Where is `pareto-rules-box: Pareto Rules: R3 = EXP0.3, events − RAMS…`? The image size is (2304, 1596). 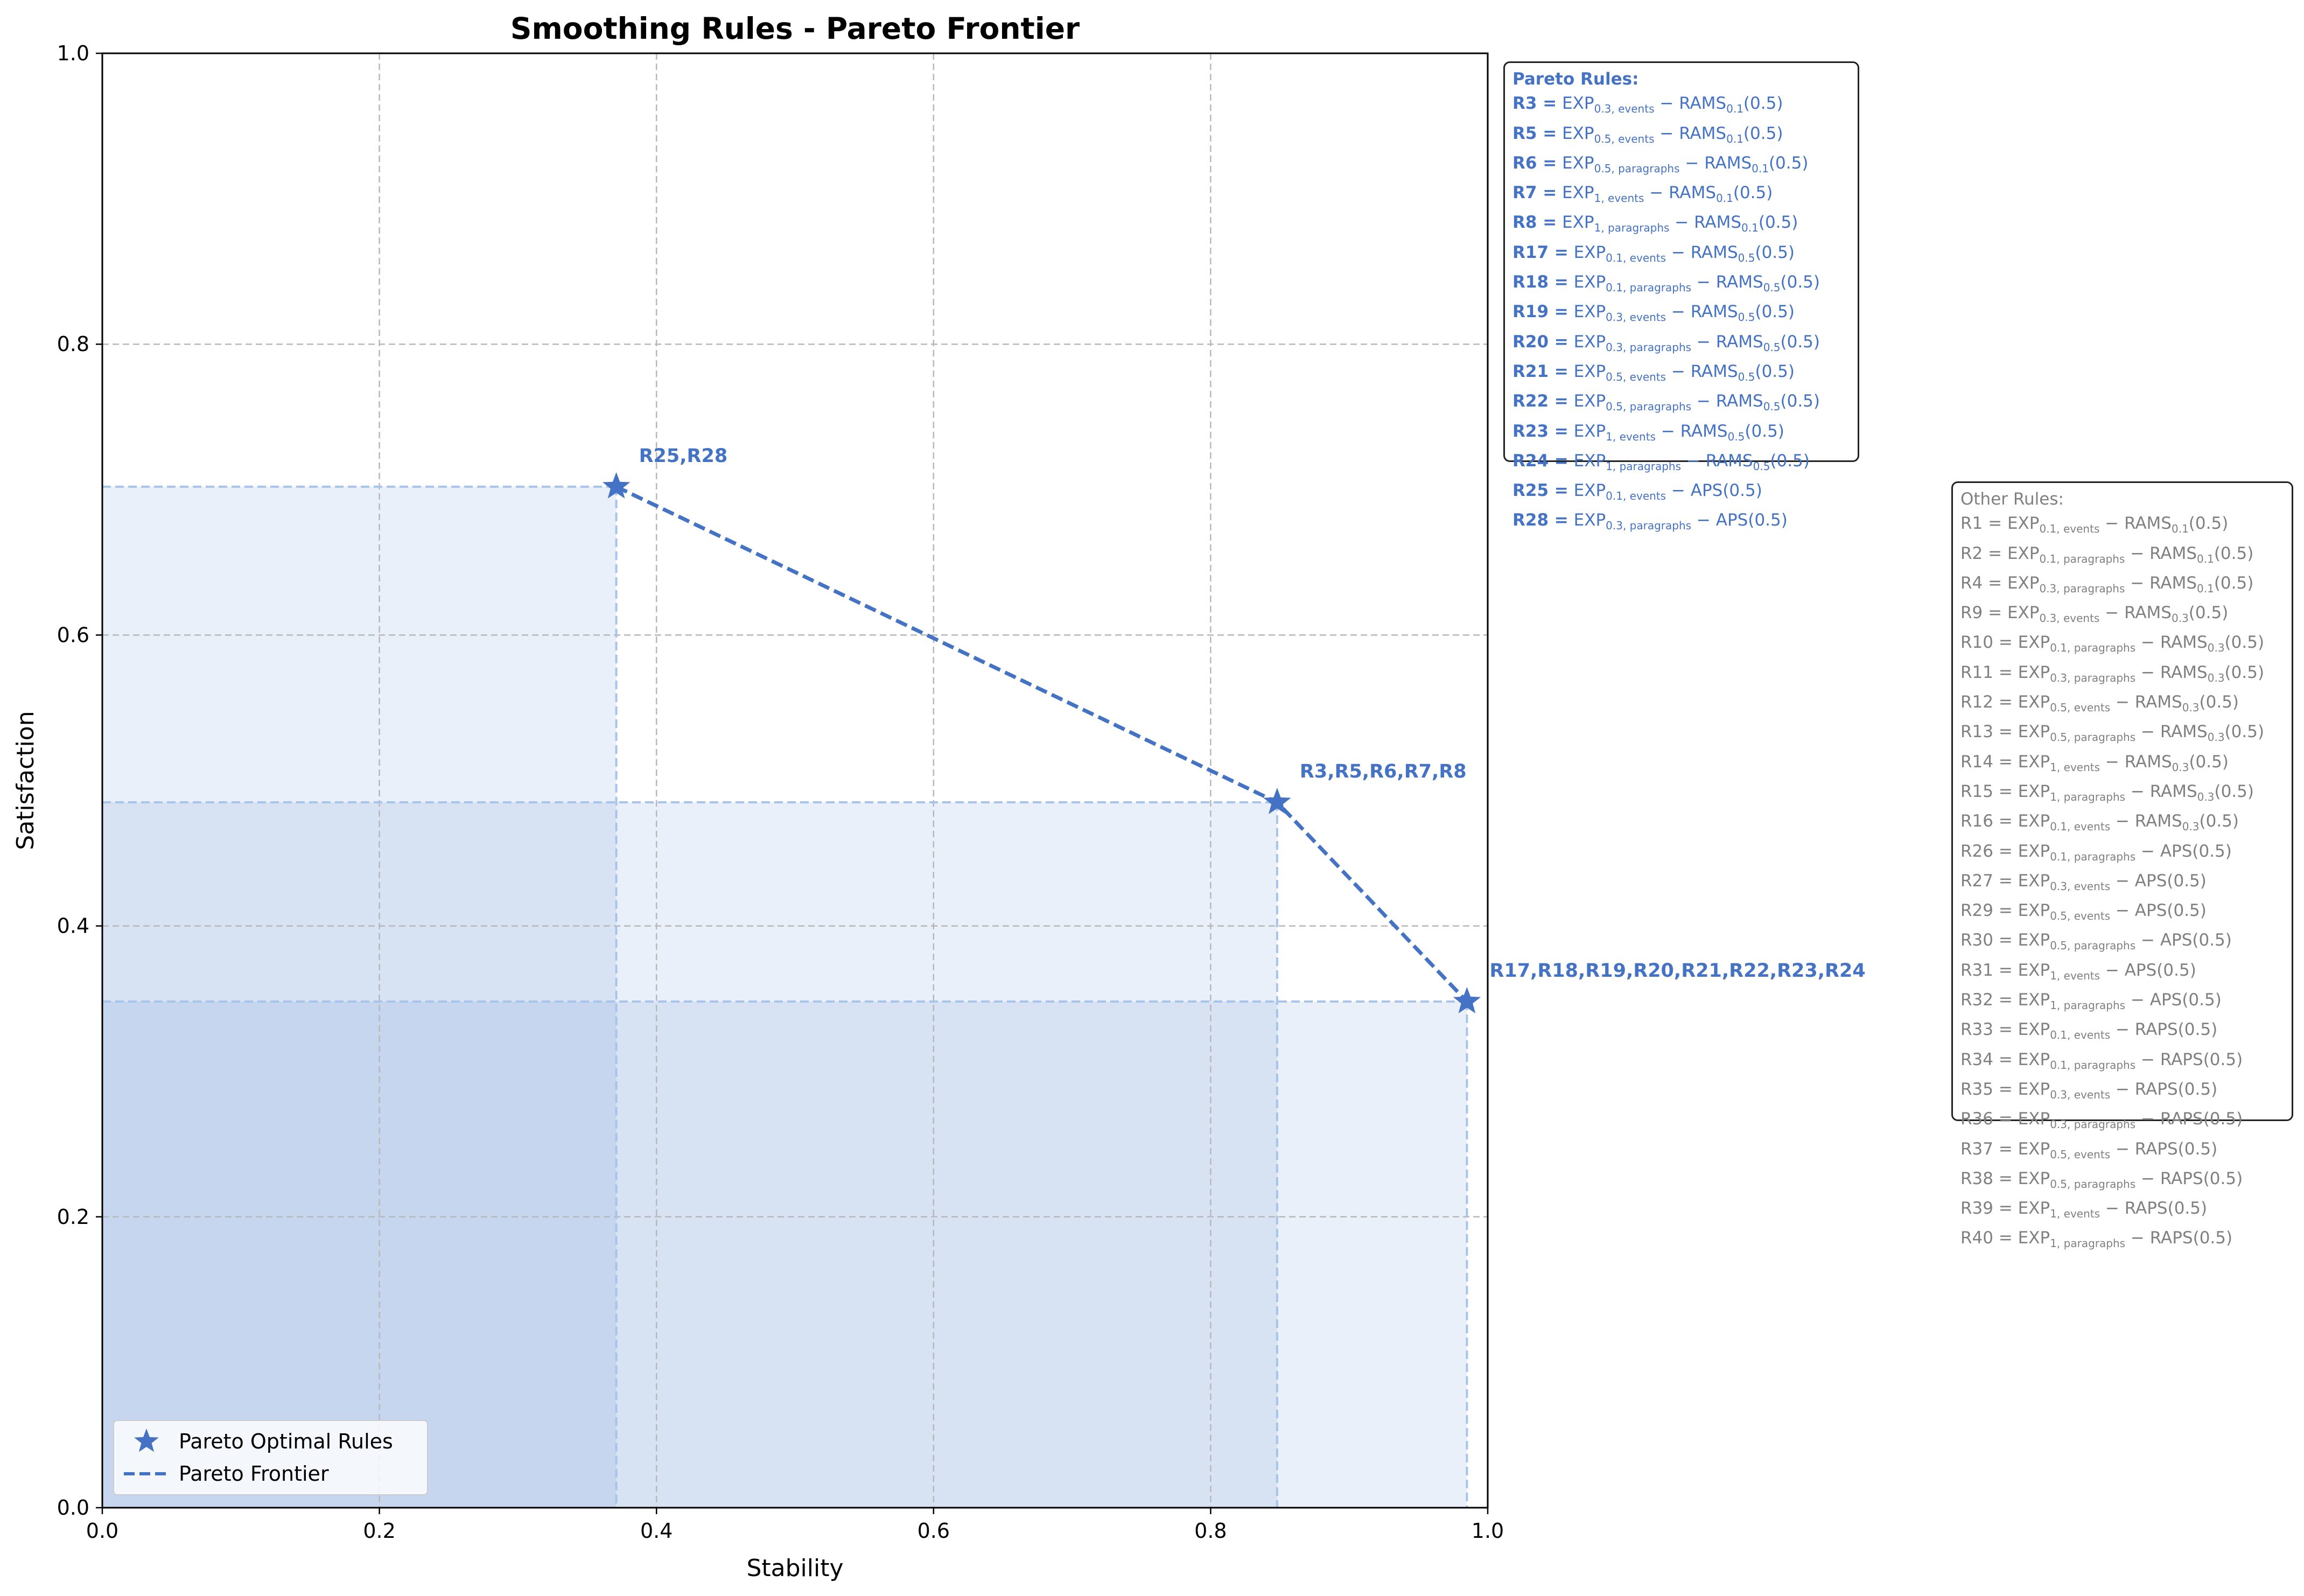
pareto-rules-box: Pareto Rules: R3 = EXP0.3, events − RAMS… is located at coordinates (1681, 296).